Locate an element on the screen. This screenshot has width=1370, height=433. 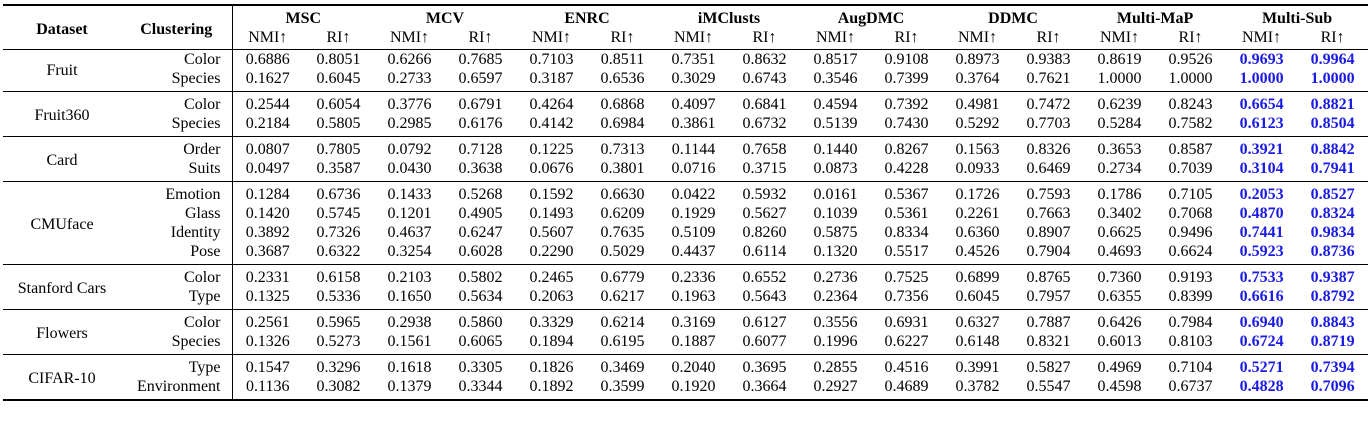
ri-value: 0.6217 is located at coordinates (622, 296).